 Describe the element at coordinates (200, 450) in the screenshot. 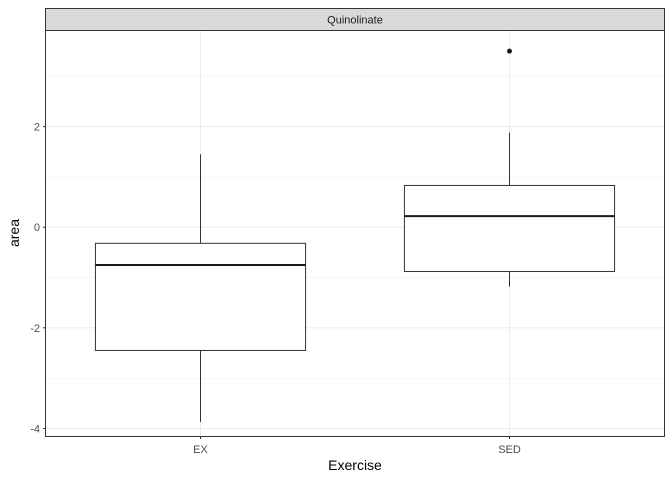

I see `x-tick-label: EX` at that location.